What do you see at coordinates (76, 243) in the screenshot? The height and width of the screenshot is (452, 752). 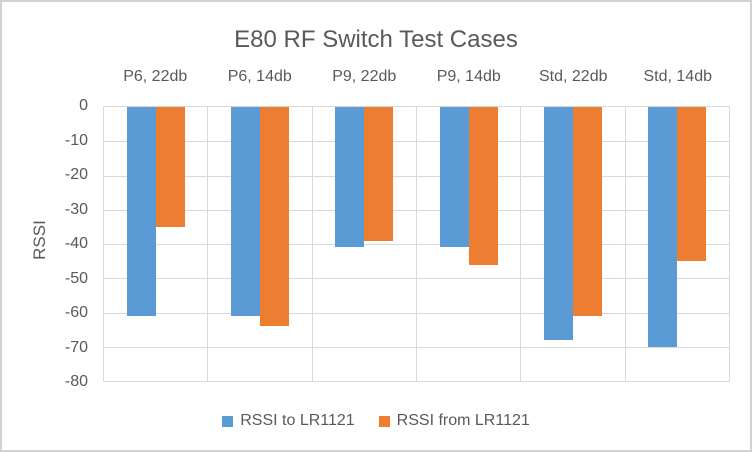 I see `y-tick-label: -40` at bounding box center [76, 243].